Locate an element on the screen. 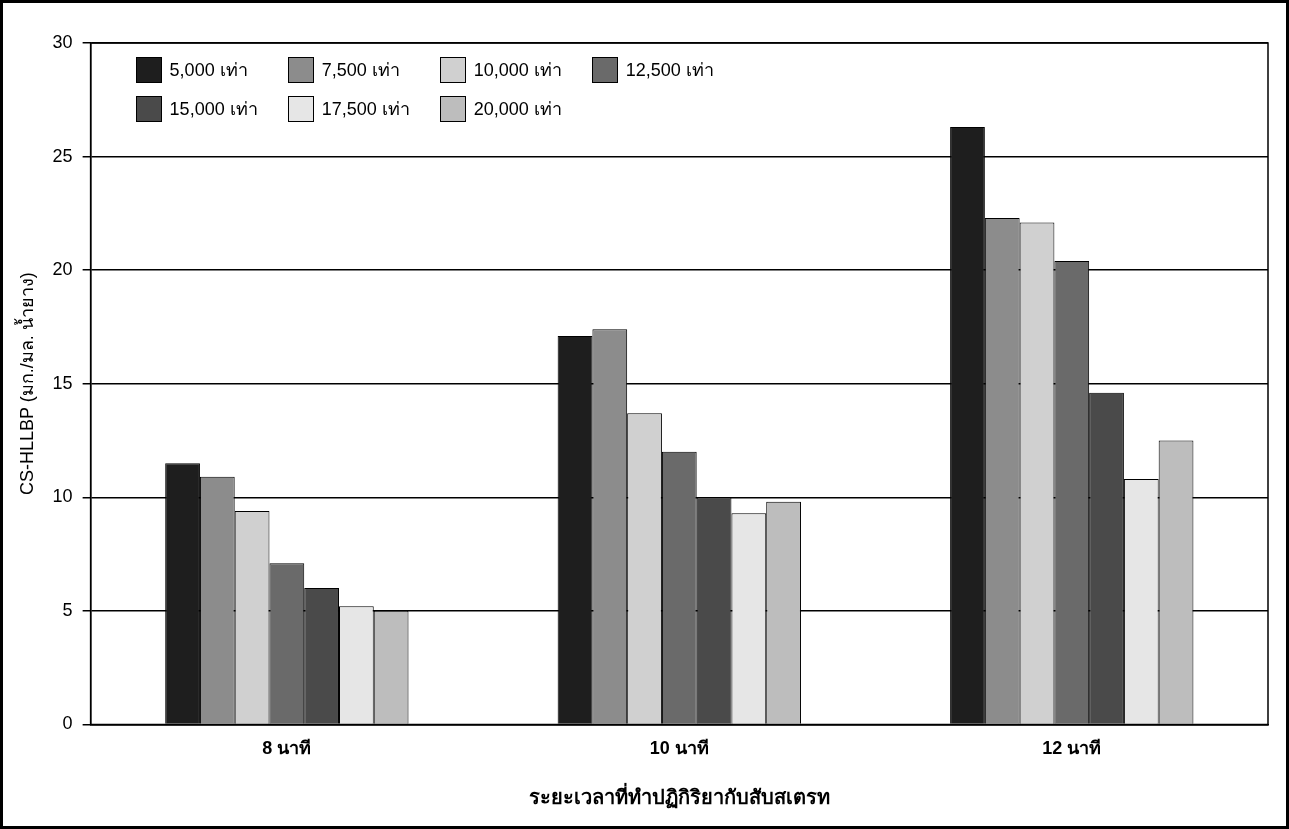 This screenshot has height=829, width=1289. y-tick-label: 5 is located at coordinates (67, 609).